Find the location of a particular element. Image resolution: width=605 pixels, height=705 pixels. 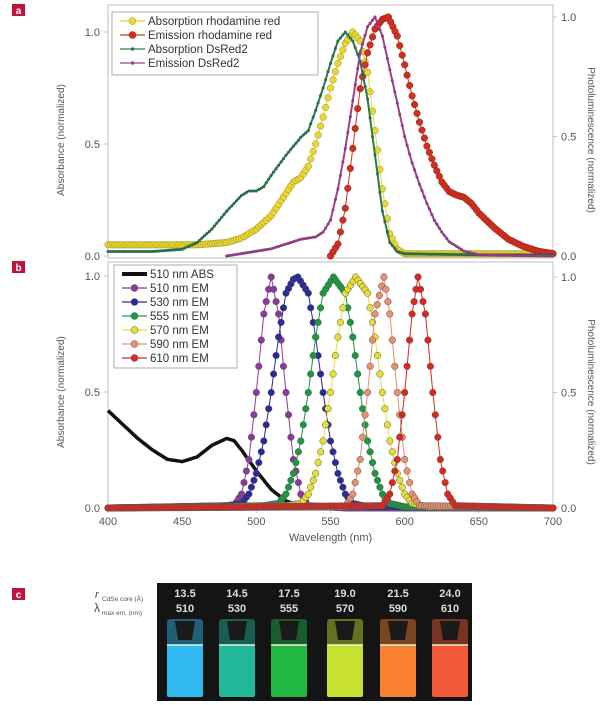

legend-label: 510 nm ABS is located at coordinates (182, 275).